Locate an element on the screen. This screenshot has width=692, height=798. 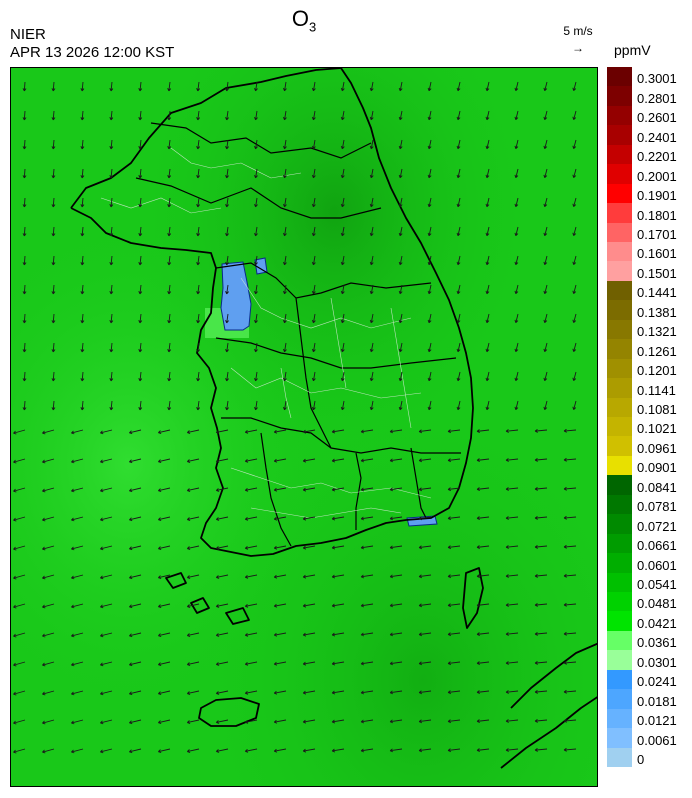
legend-label: 0.1501 is located at coordinates (657, 273).